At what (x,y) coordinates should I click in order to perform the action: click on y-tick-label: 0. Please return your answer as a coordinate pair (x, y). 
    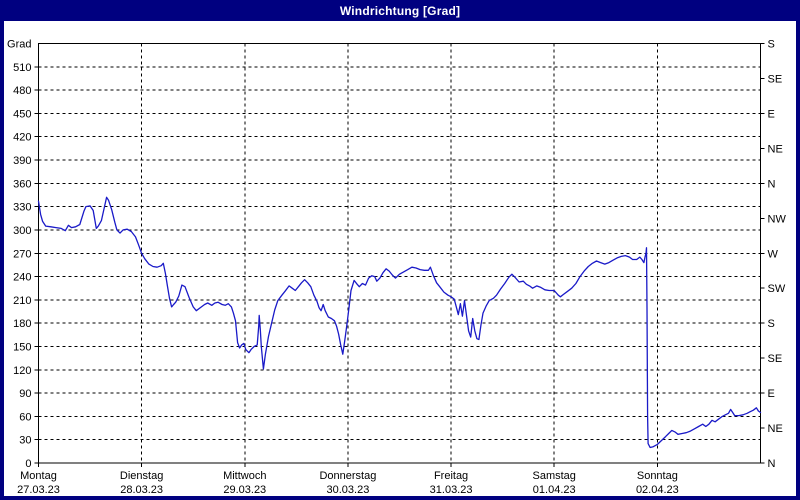
    Looking at the image, I should click on (28, 464).